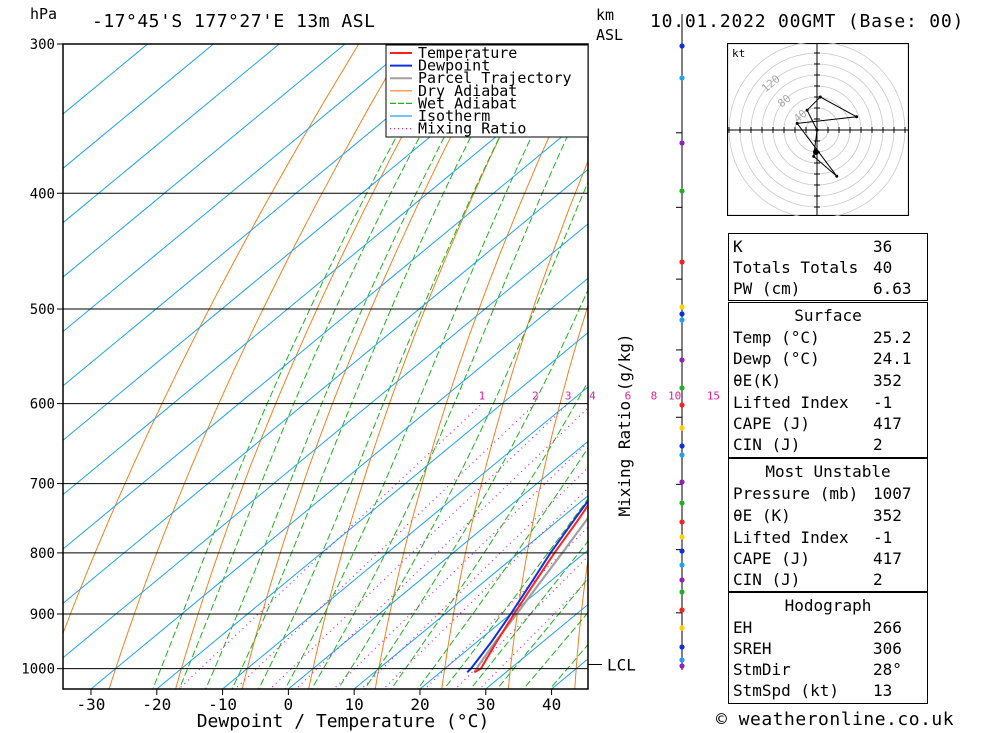 Image resolution: width=1000 pixels, height=733 pixels. What do you see at coordinates (887, 669) in the screenshot?
I see `row-value: 28°` at bounding box center [887, 669].